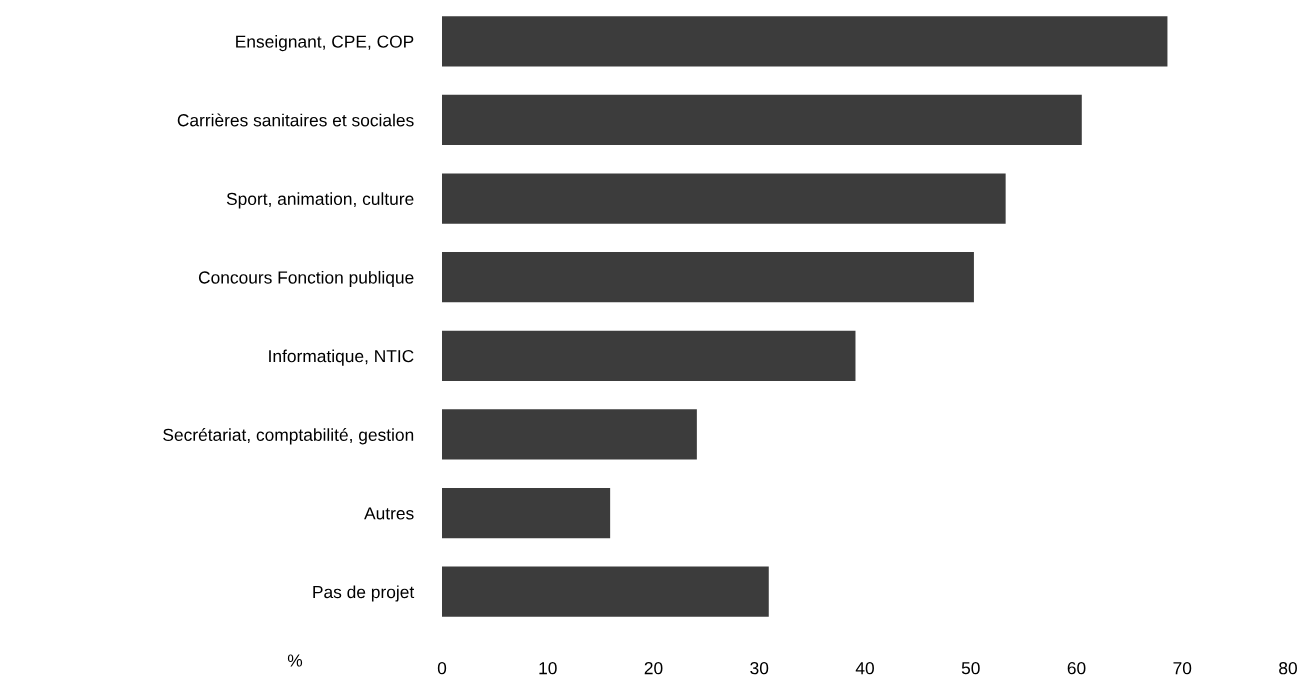 This screenshot has height=685, width=1307. I want to click on y-tick-label: Carrières sanitaires et sociales, so click(295, 120).